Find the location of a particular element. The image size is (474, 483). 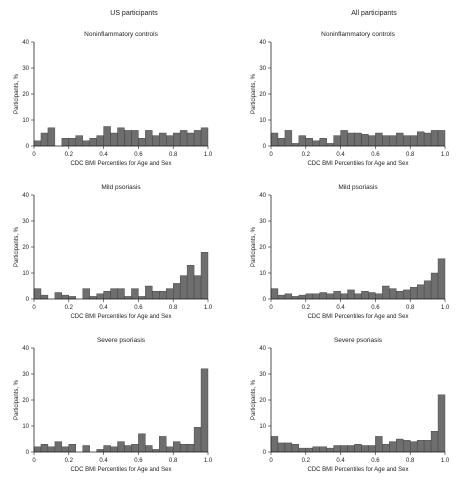

column-title-all: All participants is located at coordinates (374, 13).